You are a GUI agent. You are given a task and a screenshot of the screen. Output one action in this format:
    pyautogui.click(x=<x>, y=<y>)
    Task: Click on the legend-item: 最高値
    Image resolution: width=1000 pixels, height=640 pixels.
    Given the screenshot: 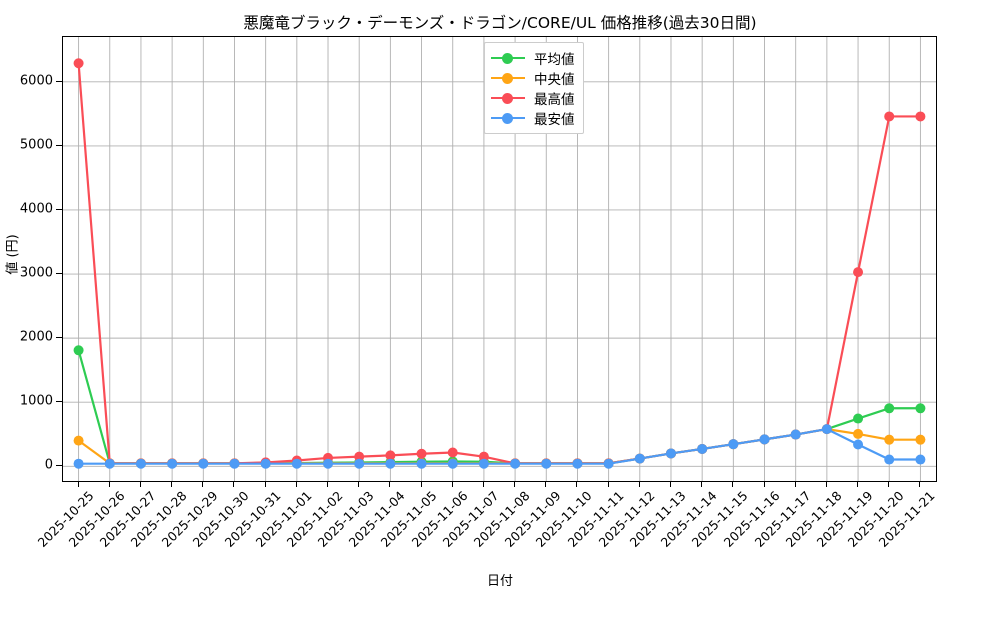 What is the action you would take?
    pyautogui.click(x=533, y=98)
    